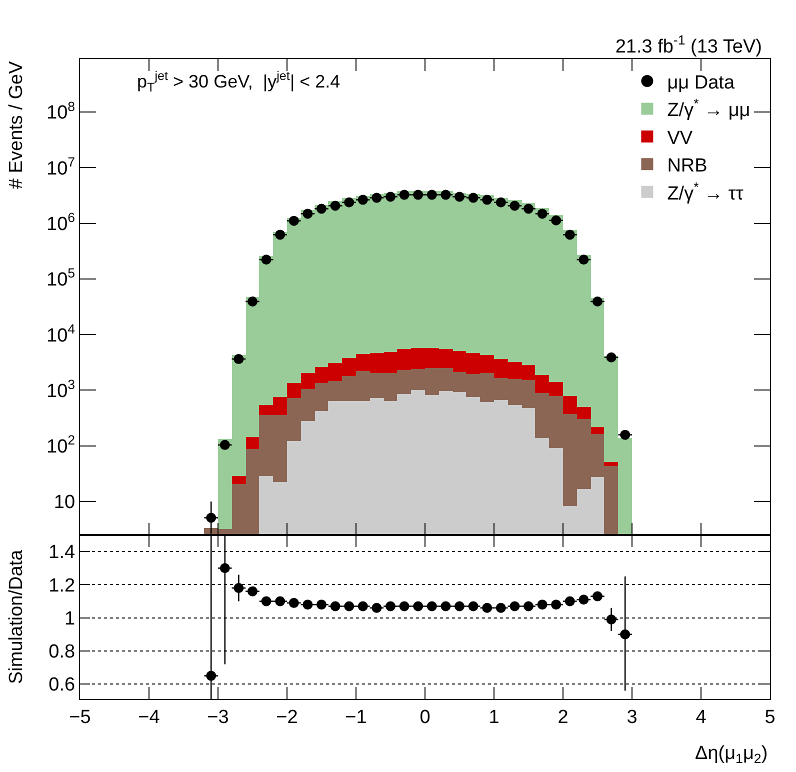 The image size is (796, 772). I want to click on x-tick-label: −4, so click(149, 717).